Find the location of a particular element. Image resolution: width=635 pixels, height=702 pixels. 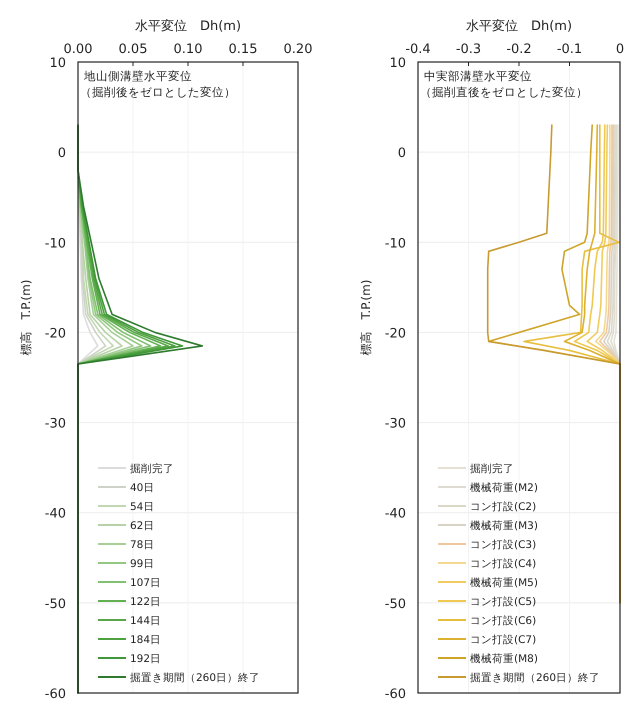

legend-label: 機械荷重(M2) is located at coordinates (504, 487).